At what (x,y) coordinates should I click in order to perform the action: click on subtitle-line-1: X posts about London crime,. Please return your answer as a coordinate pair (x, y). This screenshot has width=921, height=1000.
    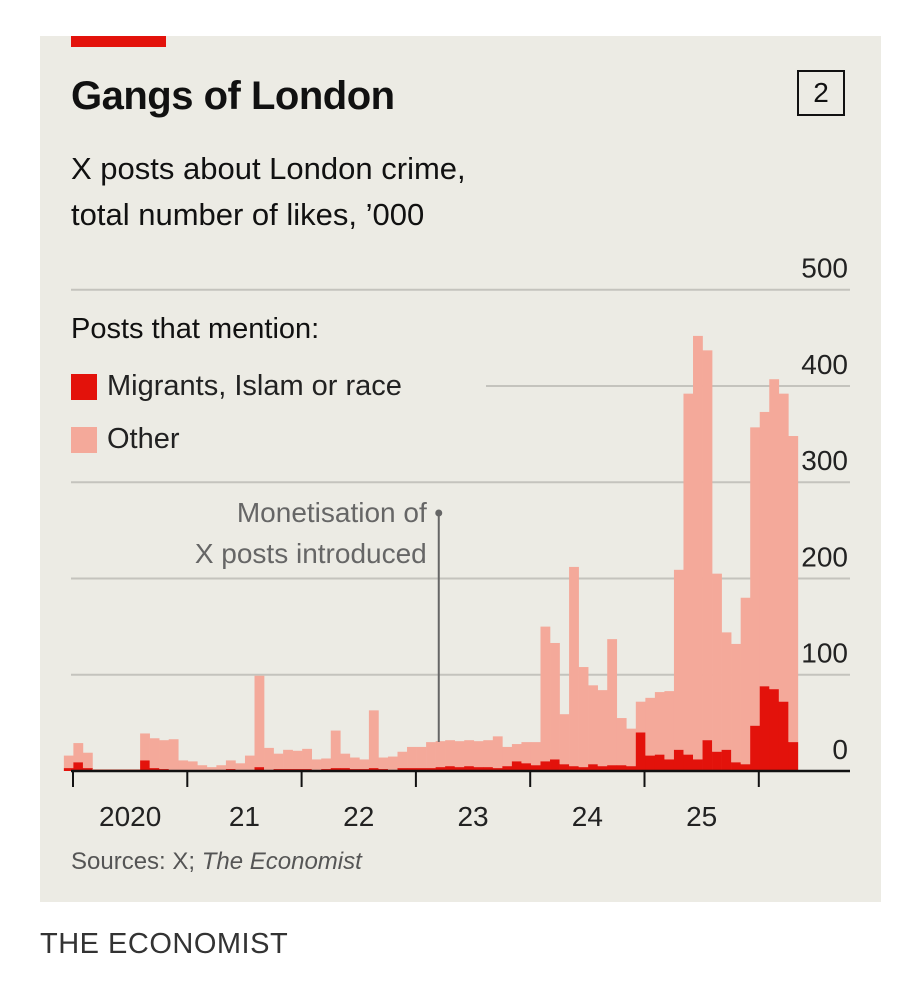
    Looking at the image, I should click on (268, 168).